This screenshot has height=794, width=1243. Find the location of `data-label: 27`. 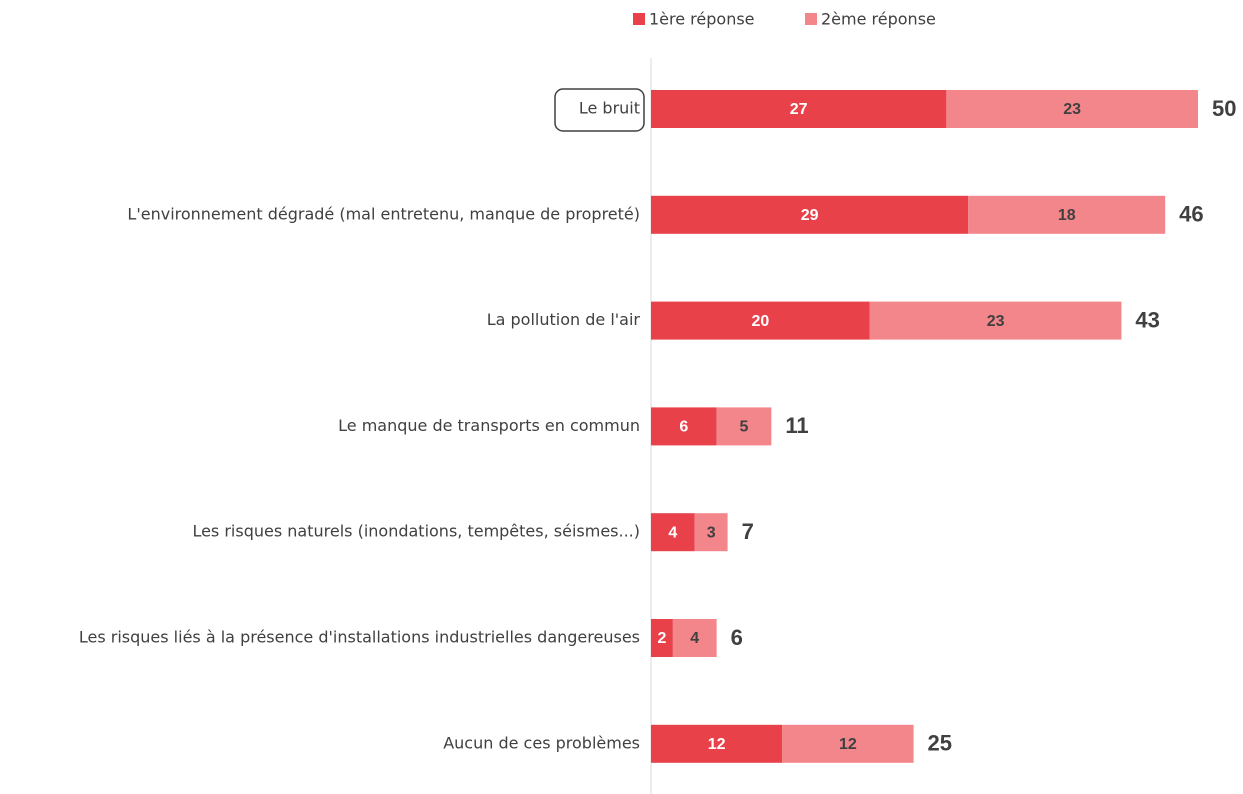

data-label: 27 is located at coordinates (799, 109).